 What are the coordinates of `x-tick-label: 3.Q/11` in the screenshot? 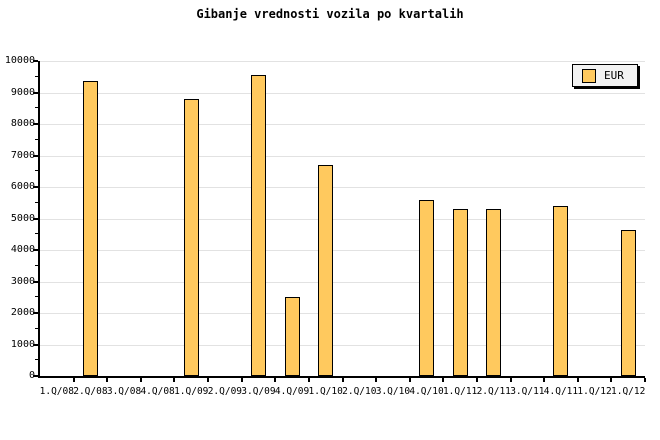 It's located at (527, 391).